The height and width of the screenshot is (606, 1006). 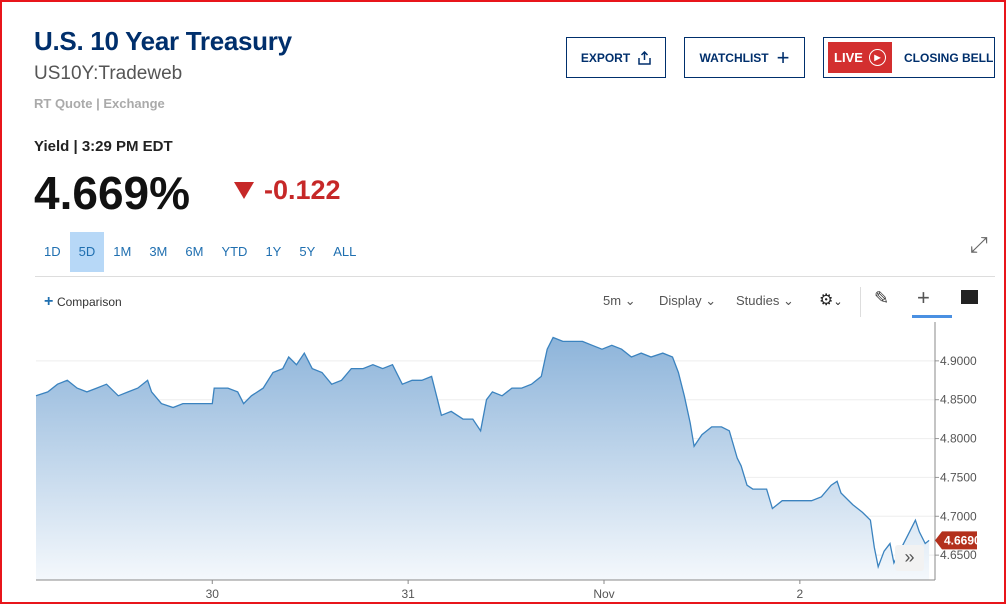 What do you see at coordinates (234, 251) in the screenshot?
I see `range-tab-ytd: YTD` at bounding box center [234, 251].